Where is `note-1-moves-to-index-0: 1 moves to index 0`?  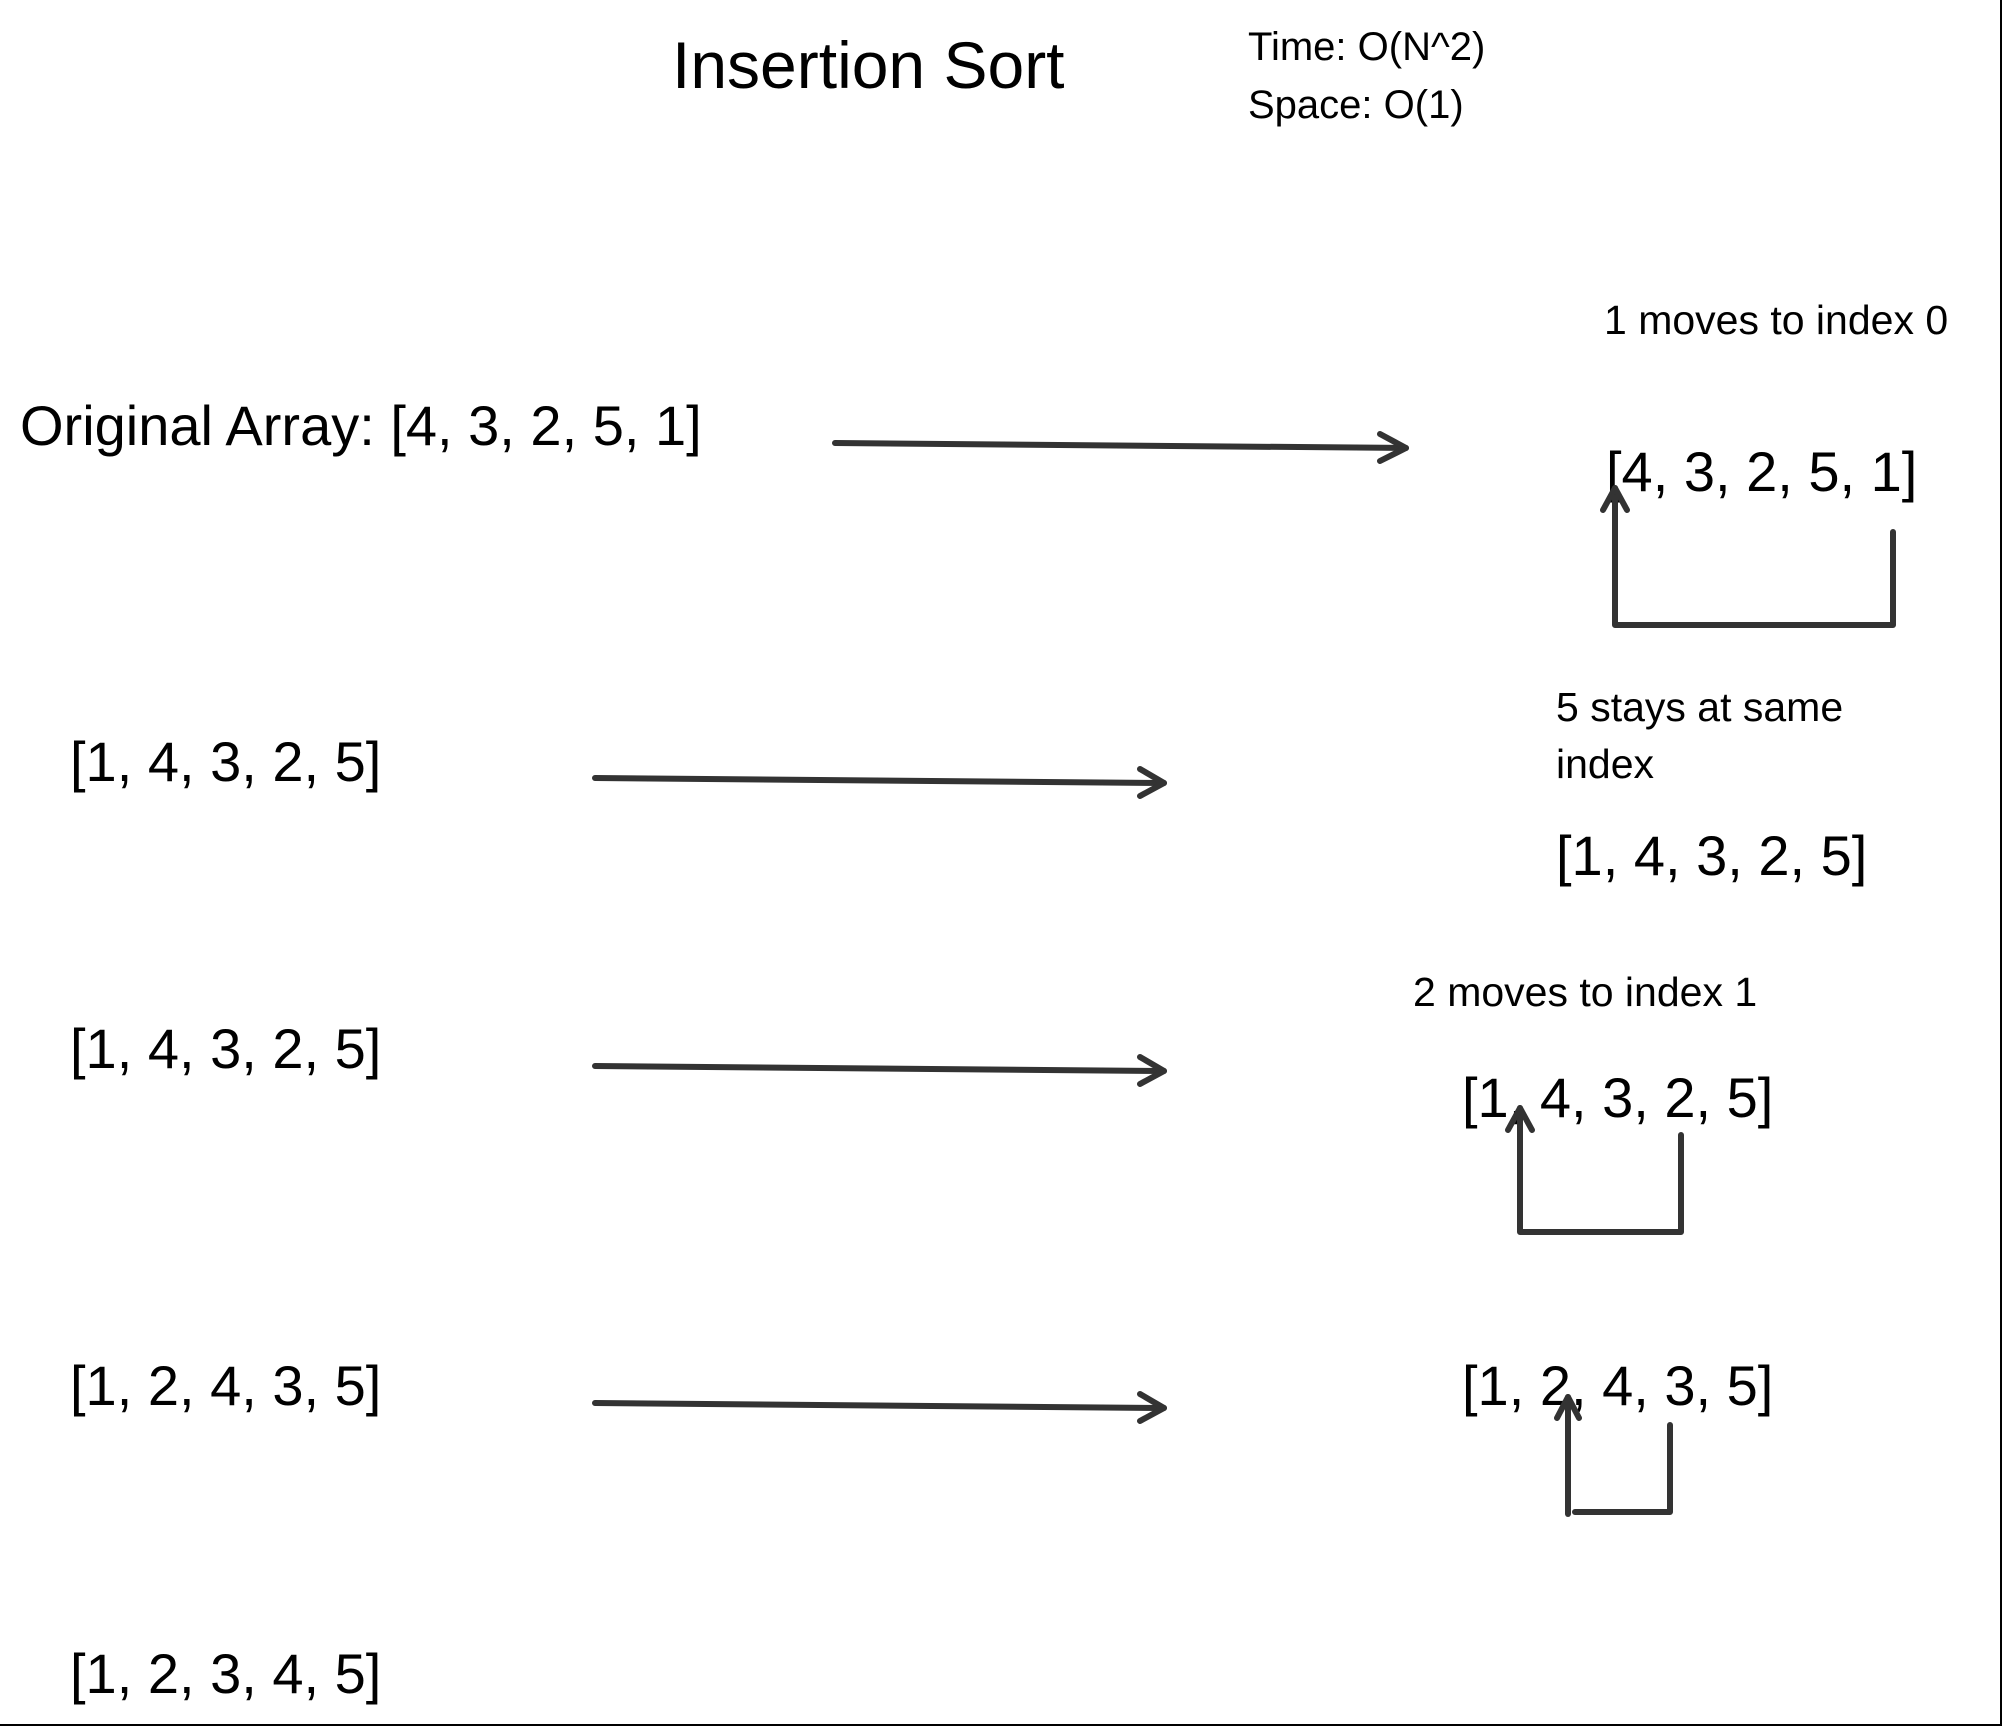
note-1-moves-to-index-0: 1 moves to index 0 is located at coordinates (1776, 320).